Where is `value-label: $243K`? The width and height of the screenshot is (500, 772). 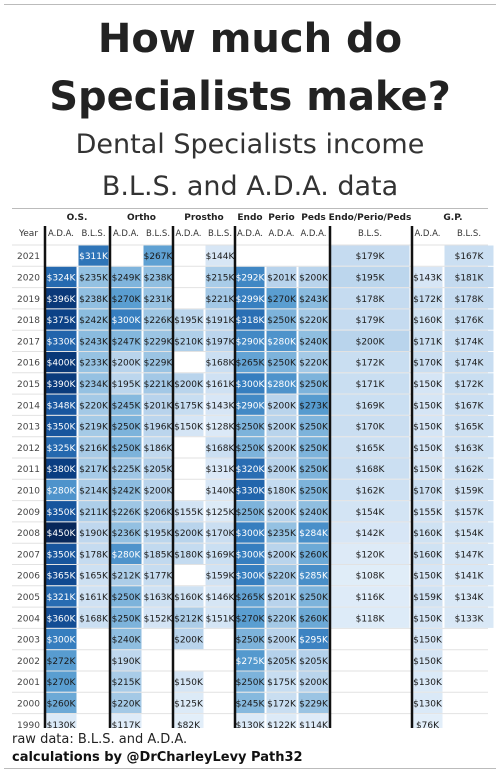
value-label: $243K is located at coordinates (94, 342).